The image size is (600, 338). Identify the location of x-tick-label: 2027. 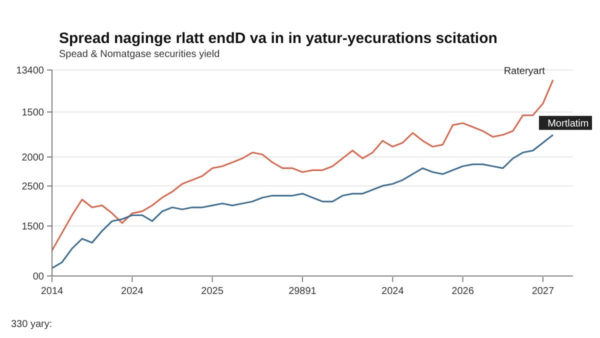
(543, 291).